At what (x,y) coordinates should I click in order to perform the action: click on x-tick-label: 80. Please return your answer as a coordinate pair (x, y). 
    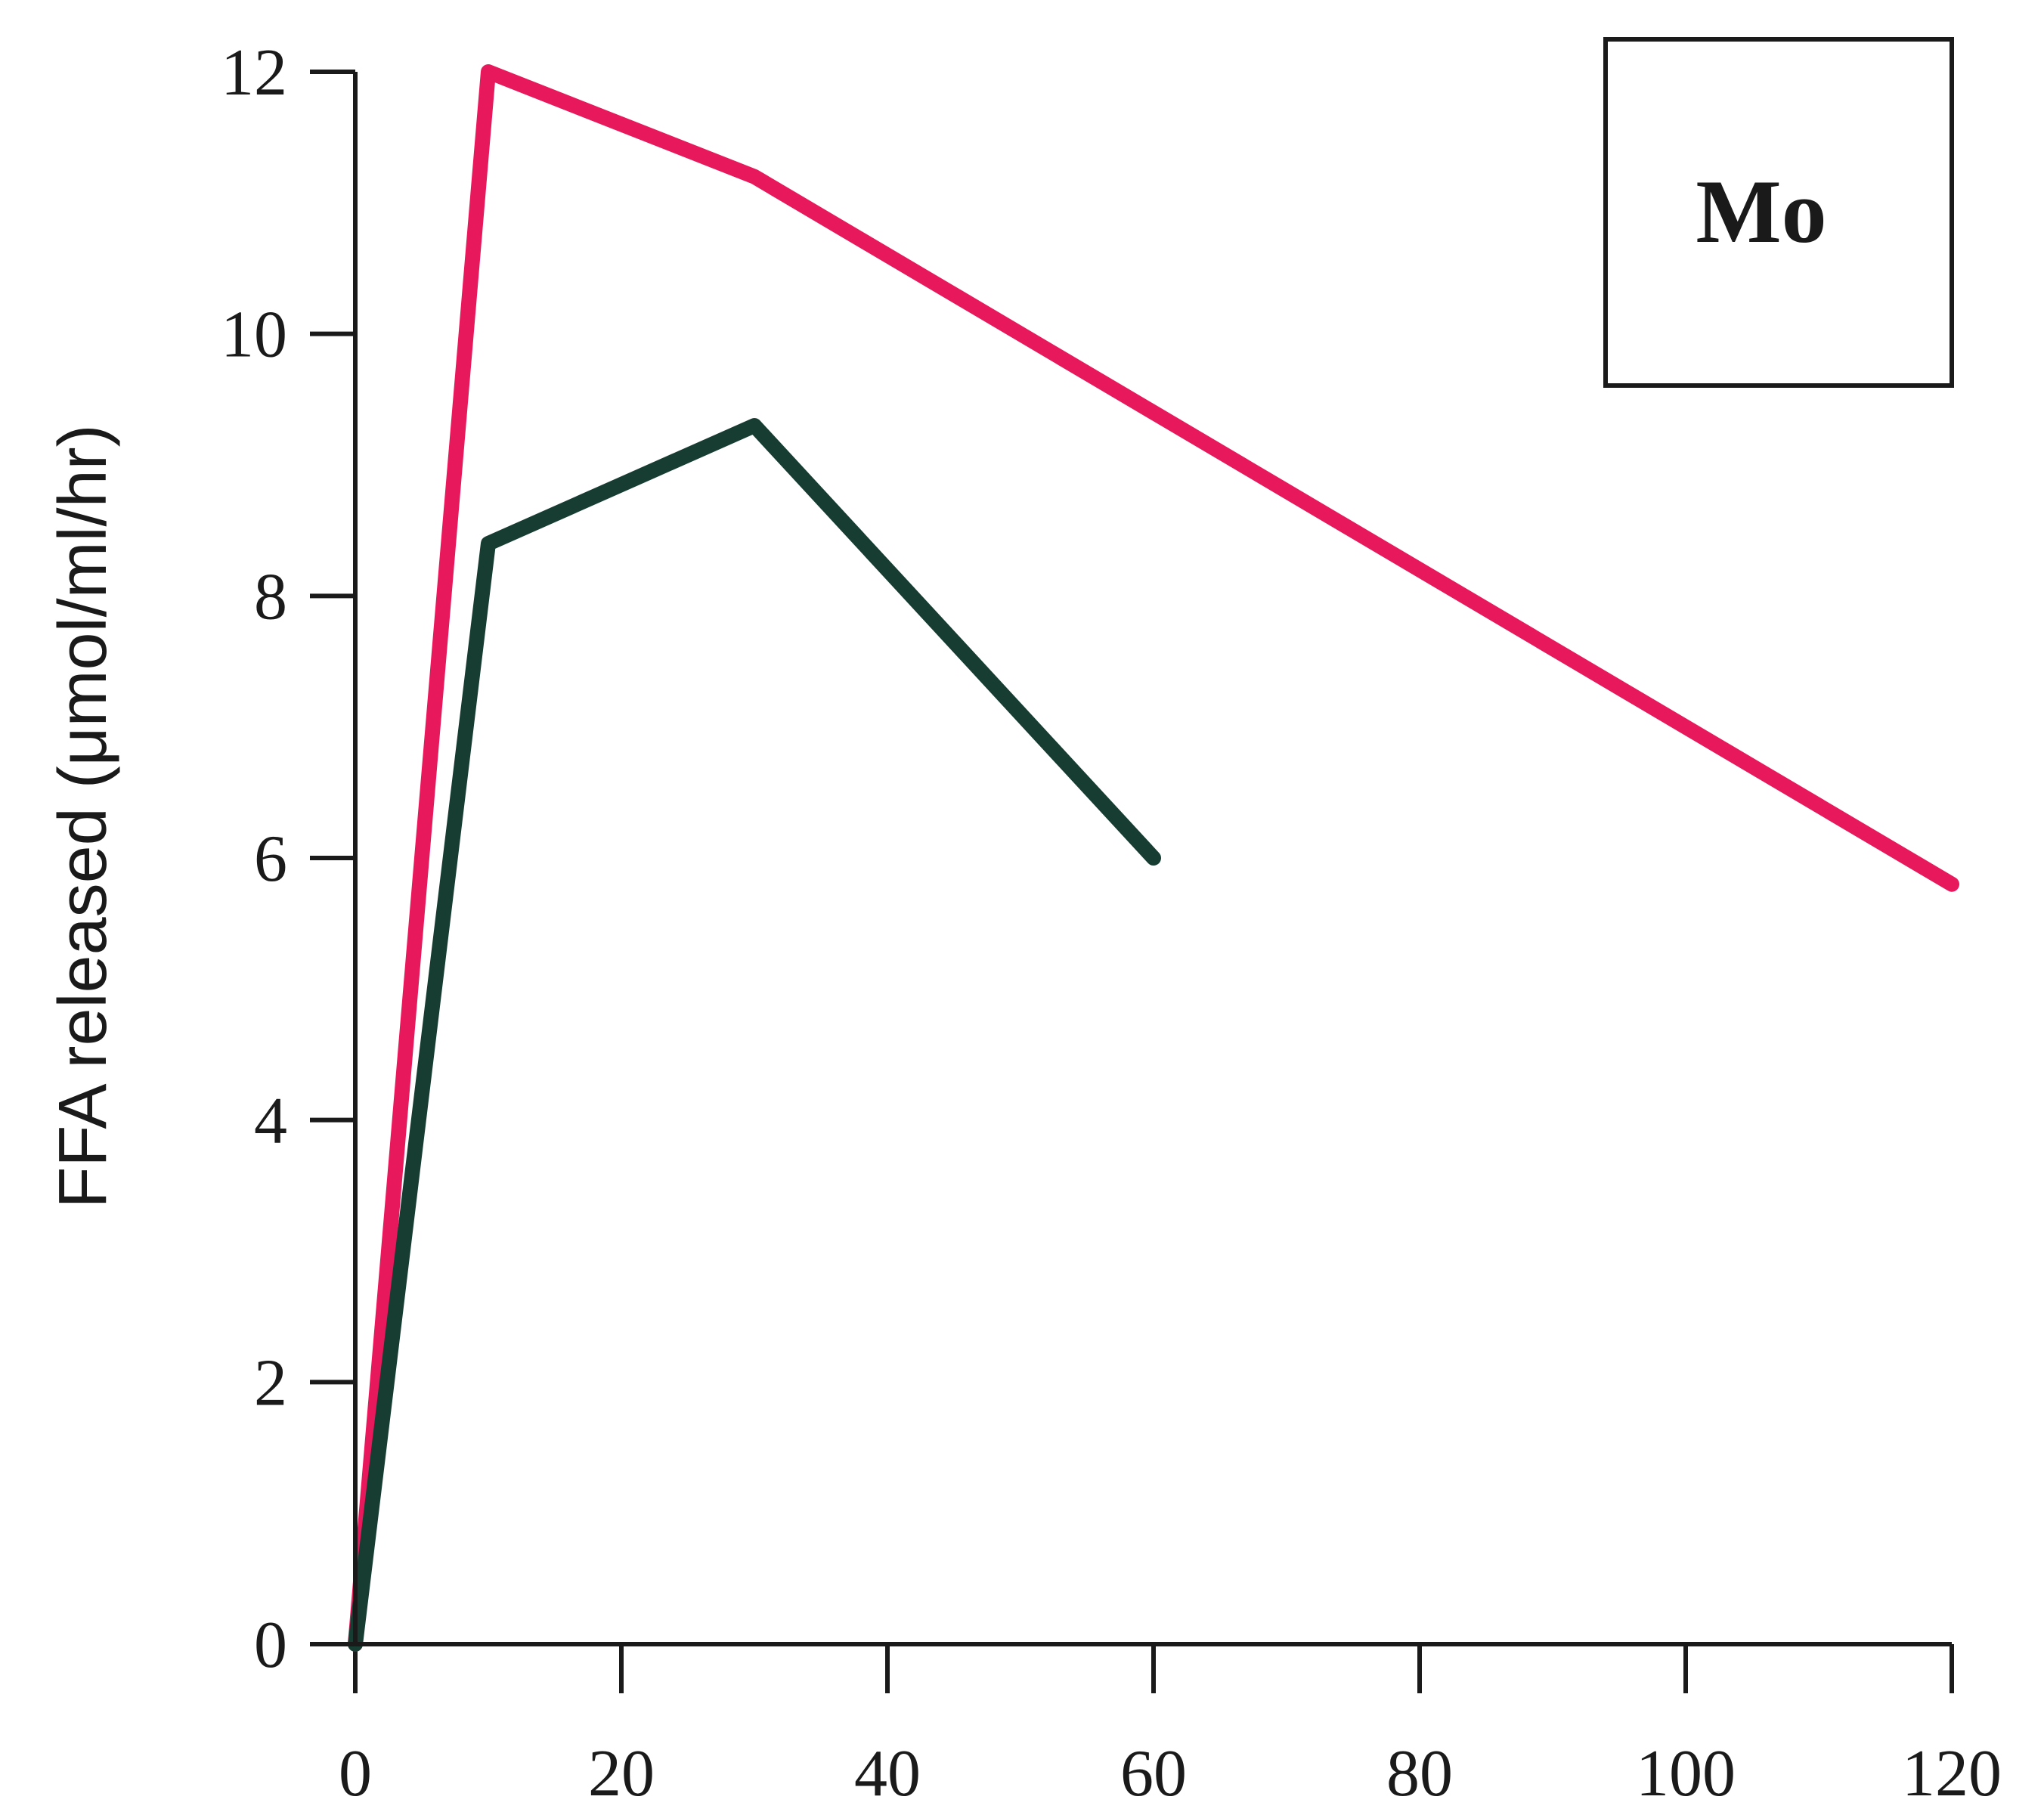
    Looking at the image, I should click on (1419, 1773).